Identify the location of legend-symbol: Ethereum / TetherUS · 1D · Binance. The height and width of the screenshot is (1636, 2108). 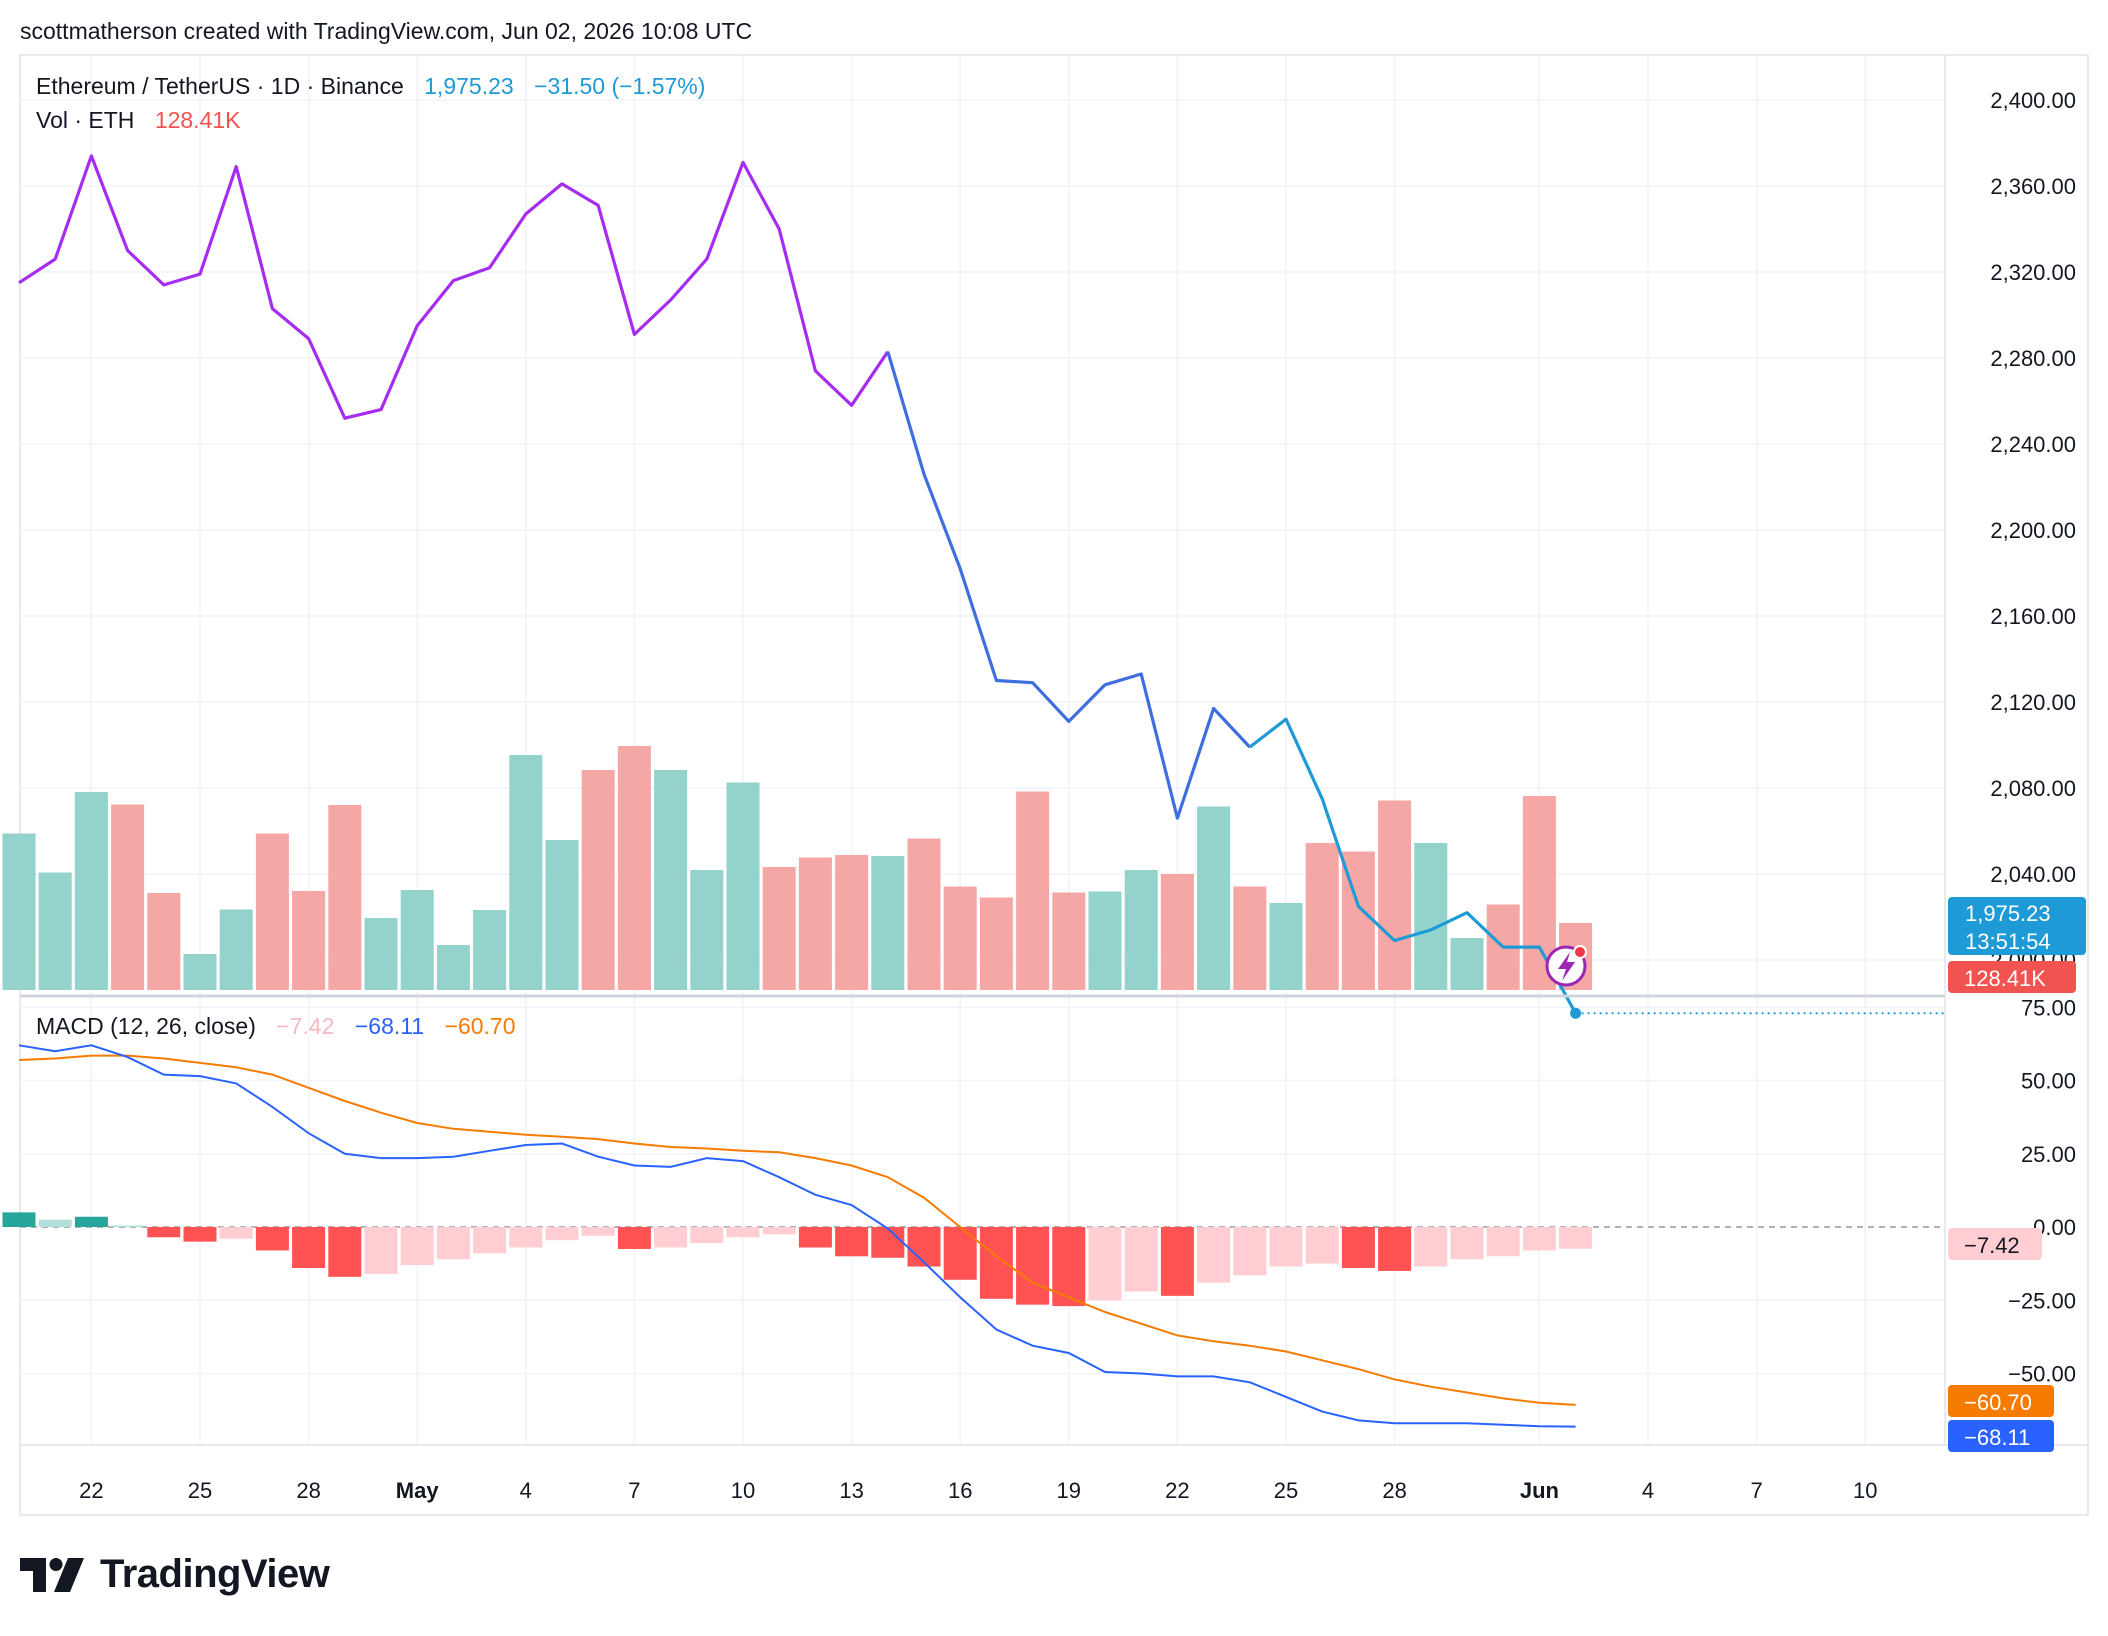
(220, 86).